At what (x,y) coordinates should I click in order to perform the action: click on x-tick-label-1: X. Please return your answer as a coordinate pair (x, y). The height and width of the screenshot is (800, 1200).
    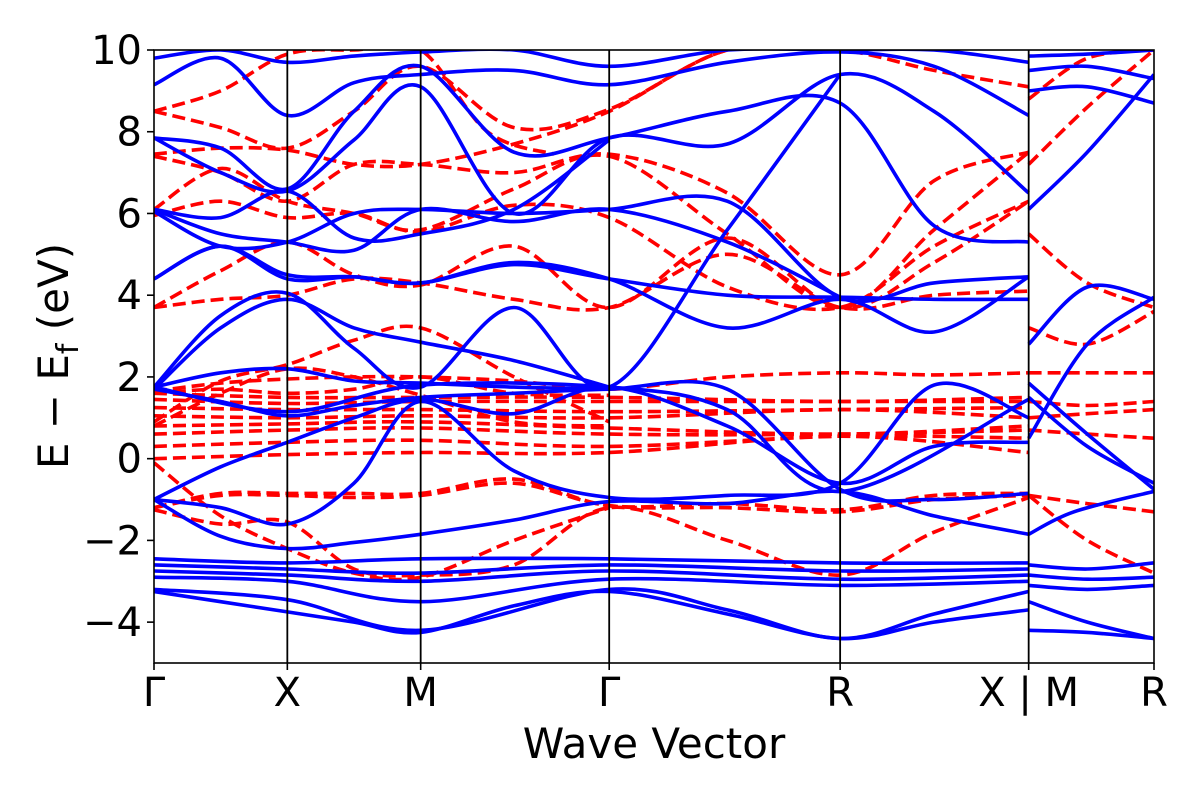
    Looking at the image, I should click on (287, 693).